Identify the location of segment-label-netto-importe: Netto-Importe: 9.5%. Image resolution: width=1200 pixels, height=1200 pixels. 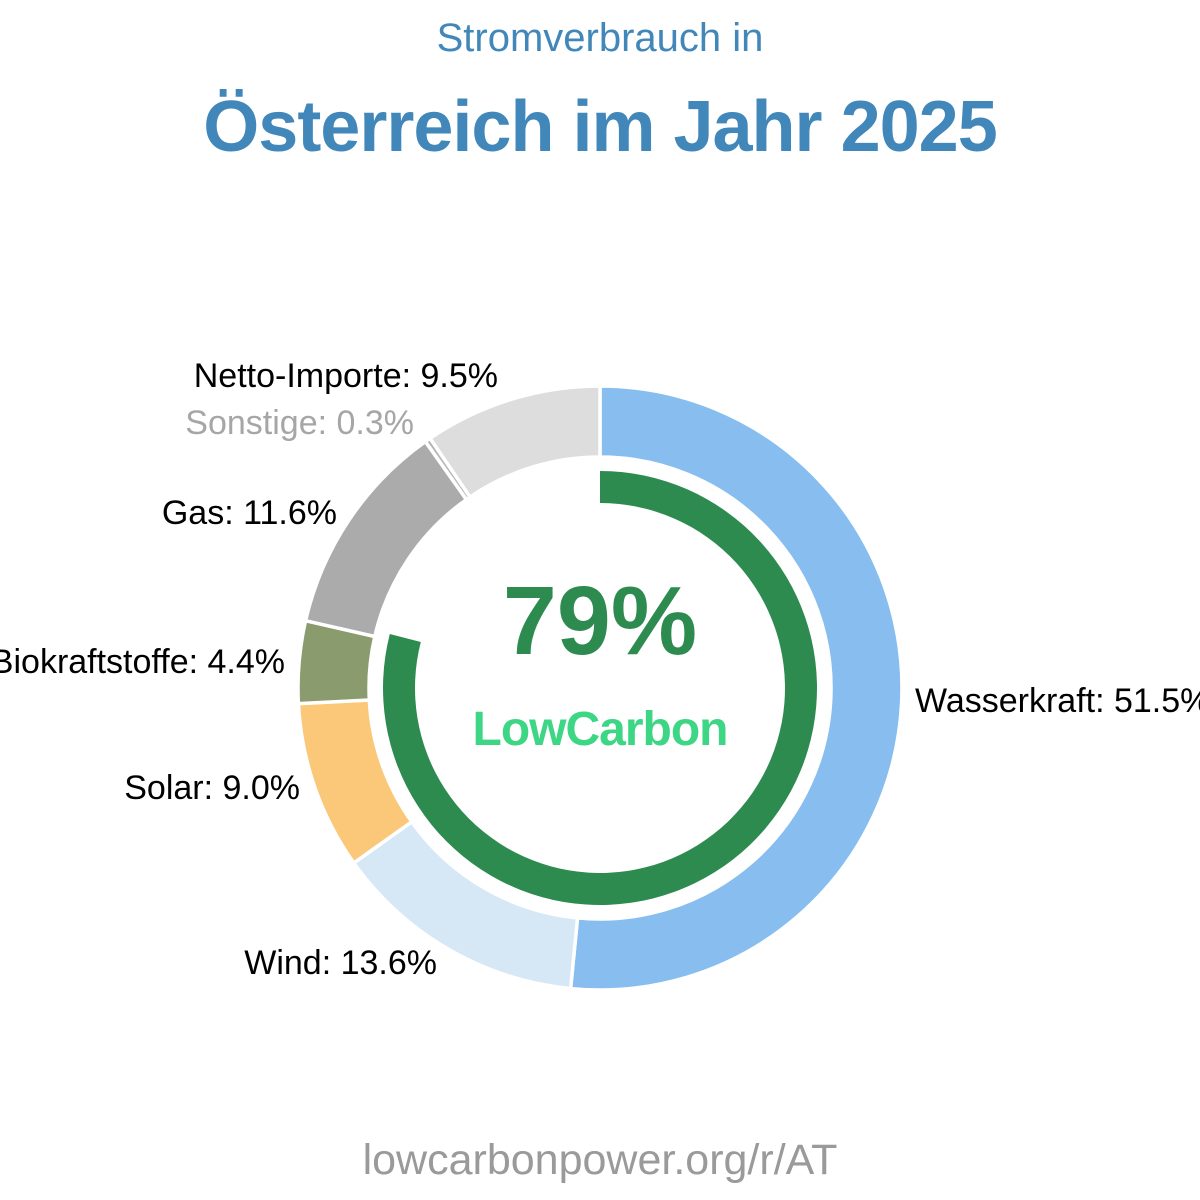
(345, 376).